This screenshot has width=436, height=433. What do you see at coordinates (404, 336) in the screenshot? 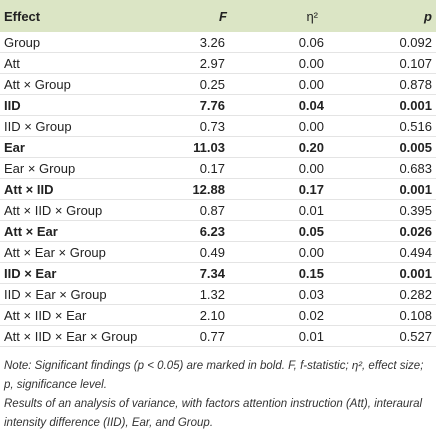
I see `value-cell: 0.527` at bounding box center [404, 336].